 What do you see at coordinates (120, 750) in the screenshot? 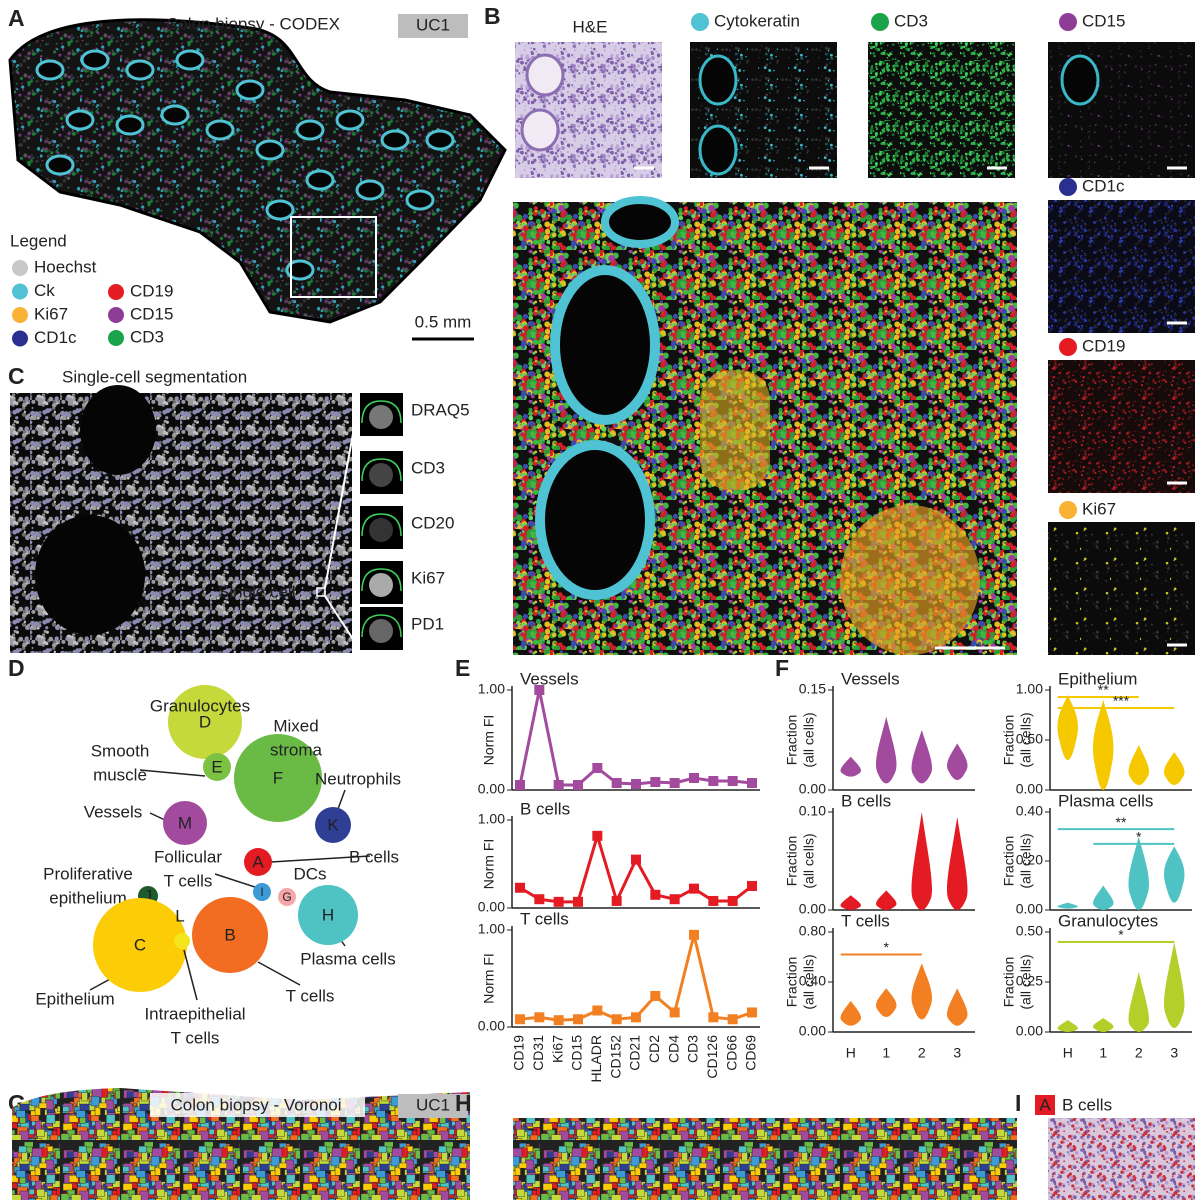
I see `node-label: Smooth` at bounding box center [120, 750].